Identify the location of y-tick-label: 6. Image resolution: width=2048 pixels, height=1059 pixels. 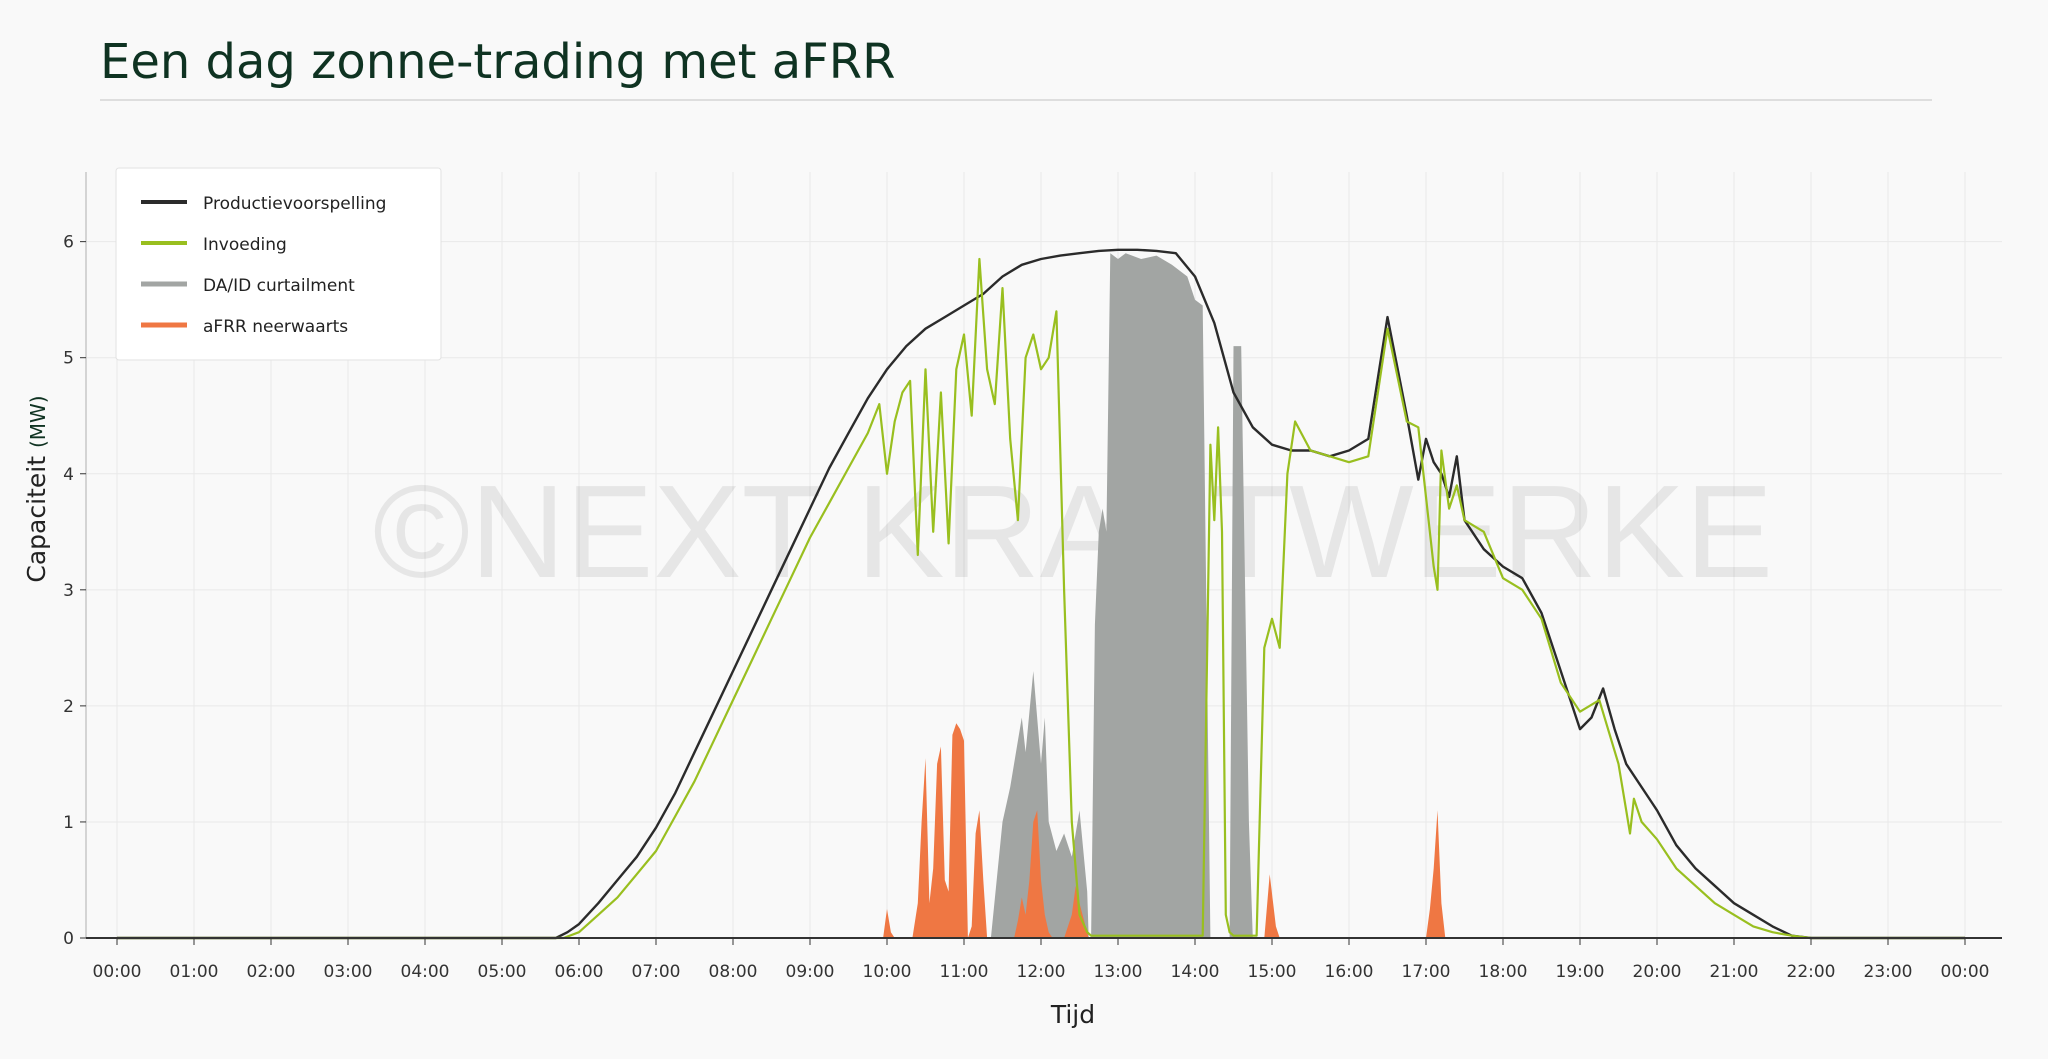
(68, 243).